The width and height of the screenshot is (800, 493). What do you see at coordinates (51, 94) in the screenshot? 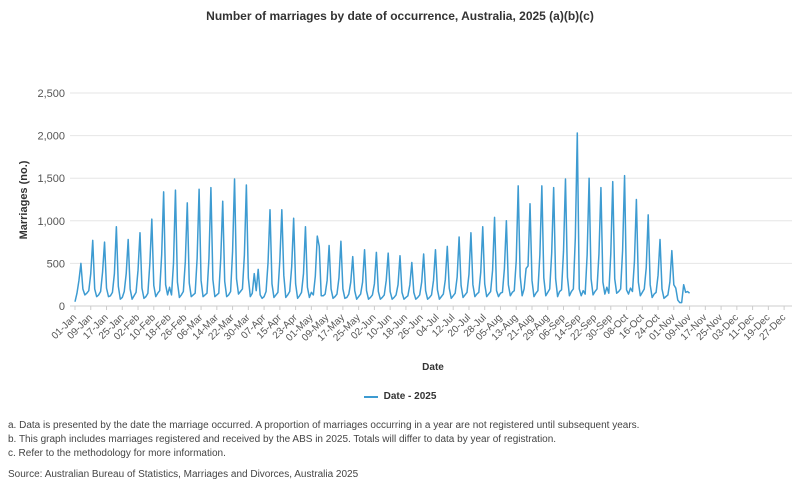
I see `y-tick-label: 2,500` at bounding box center [51, 94].